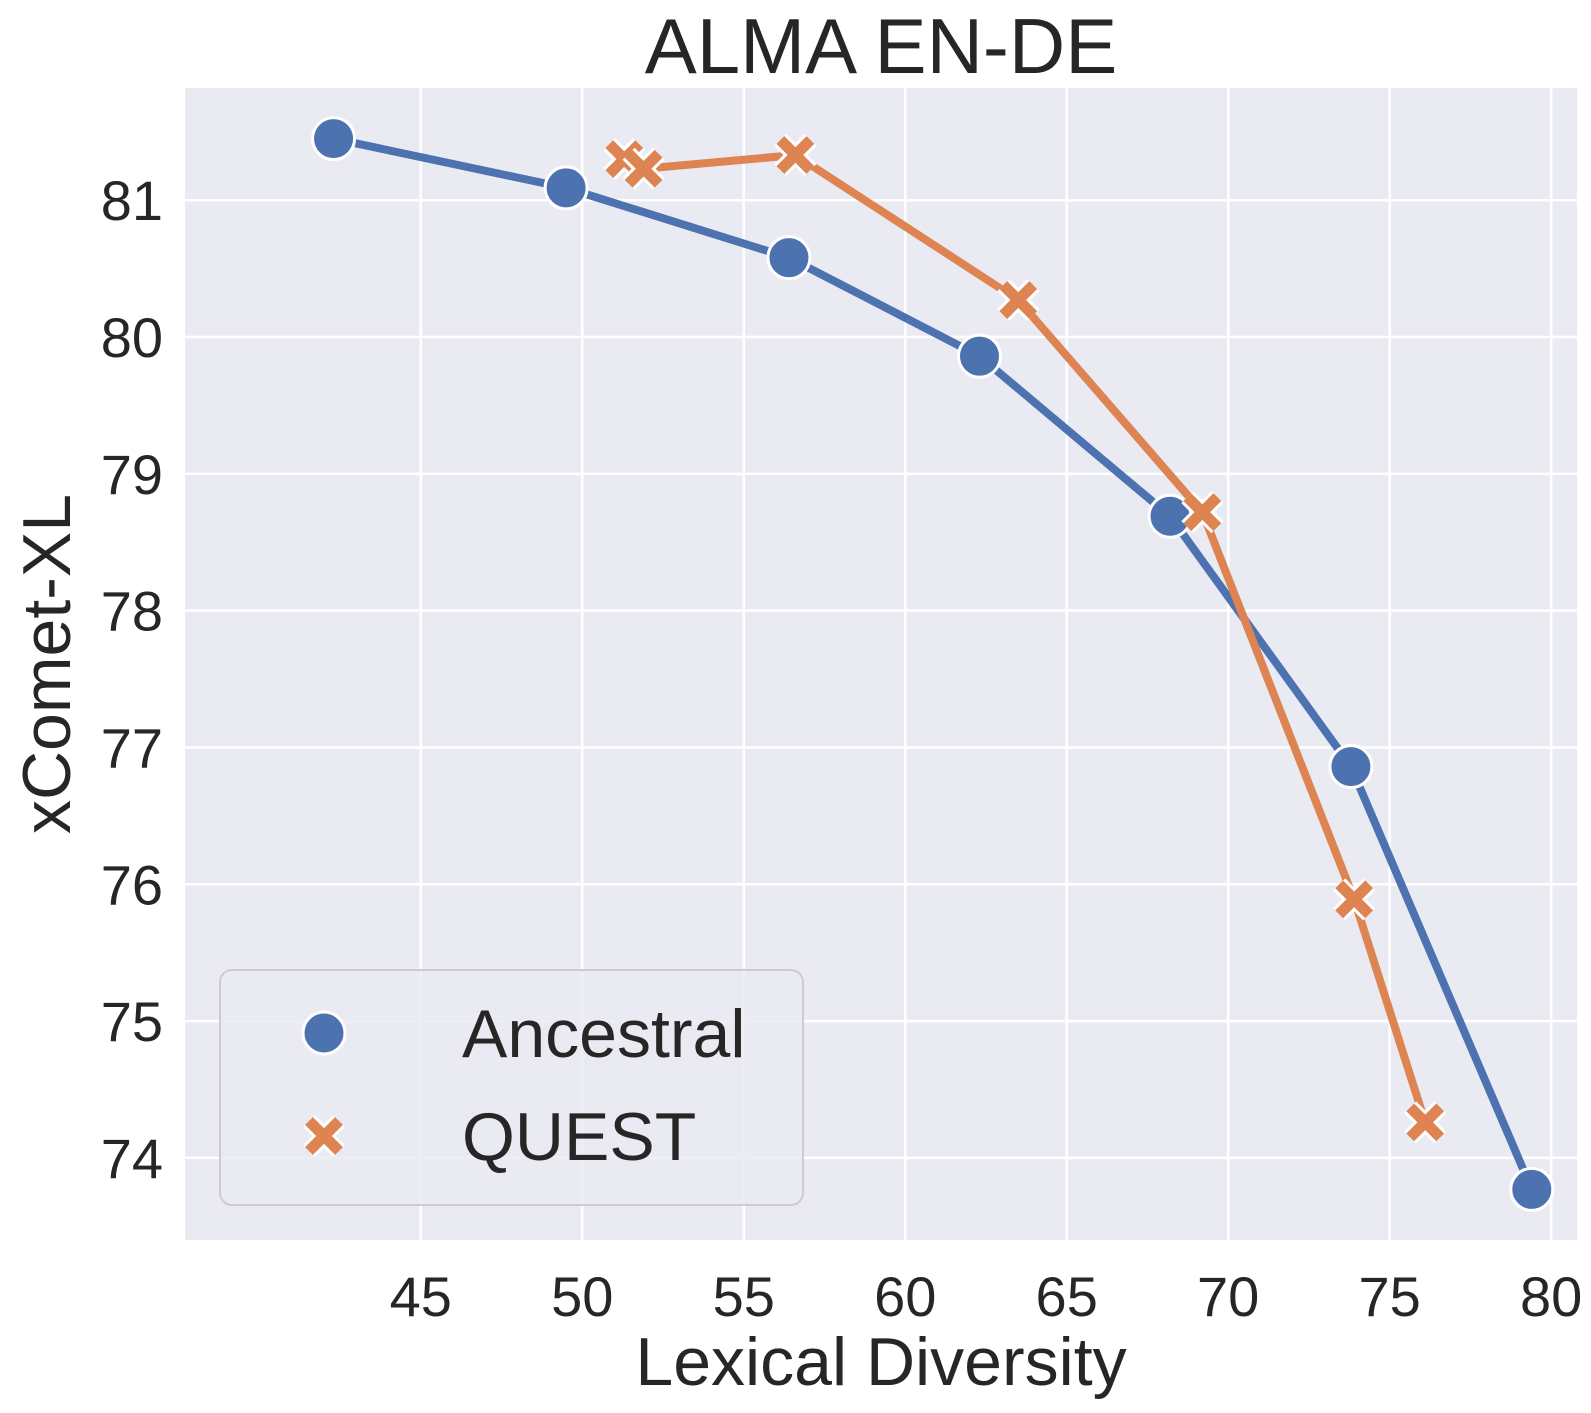 This screenshot has height=1413, width=1591. I want to click on y-tick-label: 75, so click(132, 1021).